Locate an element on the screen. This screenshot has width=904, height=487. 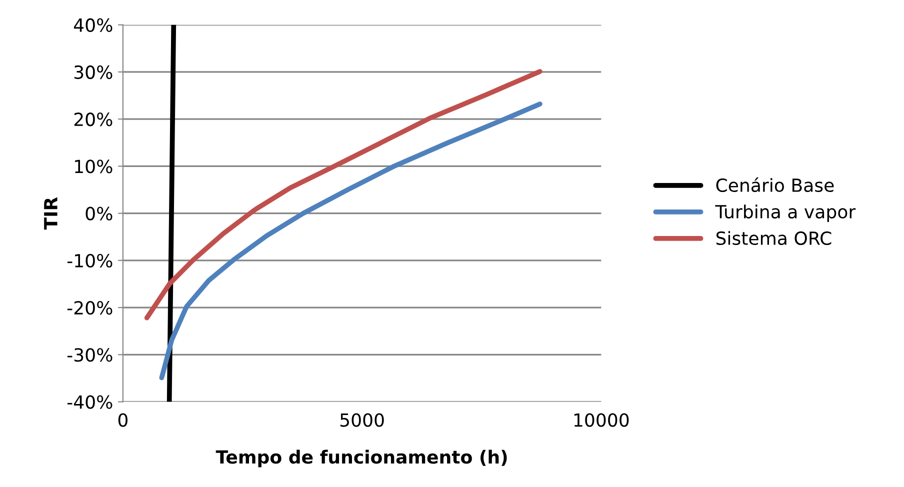
y-tick-label: 40% is located at coordinates (93, 25).